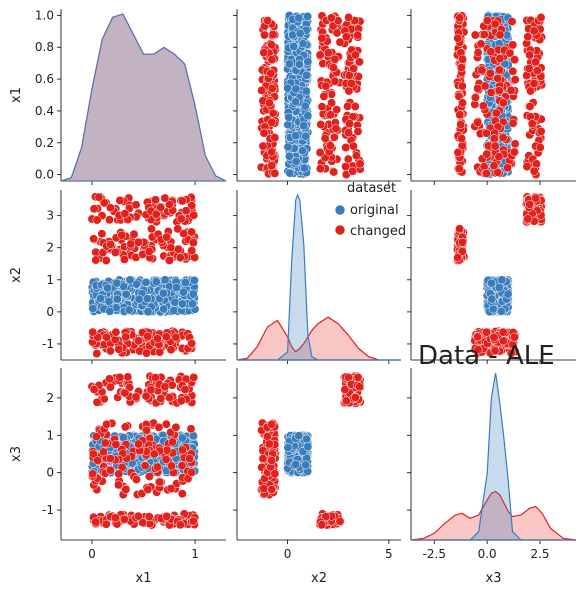  I want to click on y-axis-label-x1: x1, so click(16, 95).